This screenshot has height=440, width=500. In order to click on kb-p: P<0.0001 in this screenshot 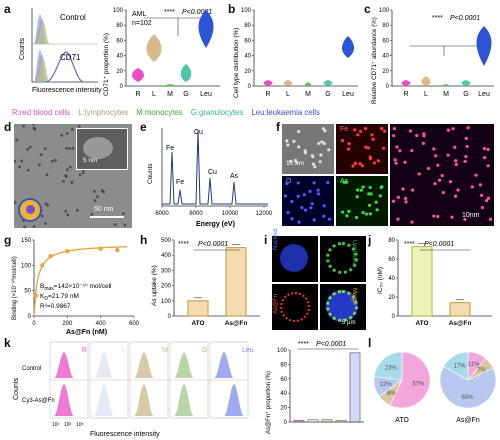, I will do `click(331, 344)`.